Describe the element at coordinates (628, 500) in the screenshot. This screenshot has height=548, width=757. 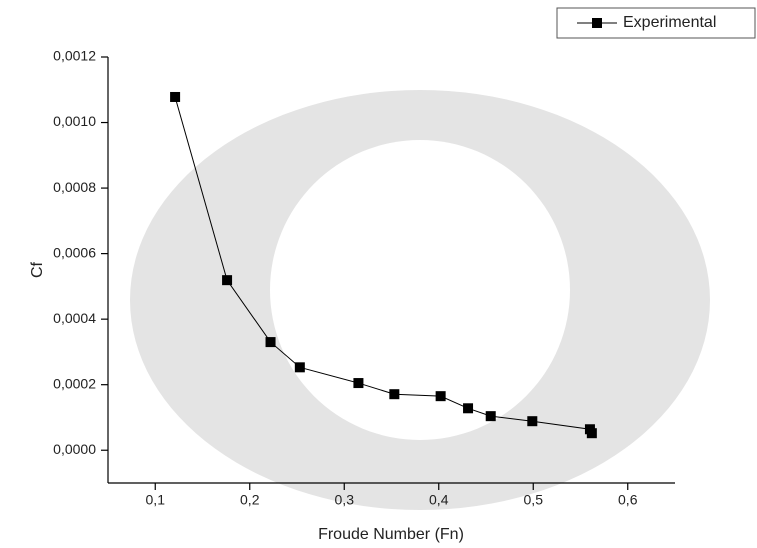
I see `x-tick-label: 0,6` at that location.